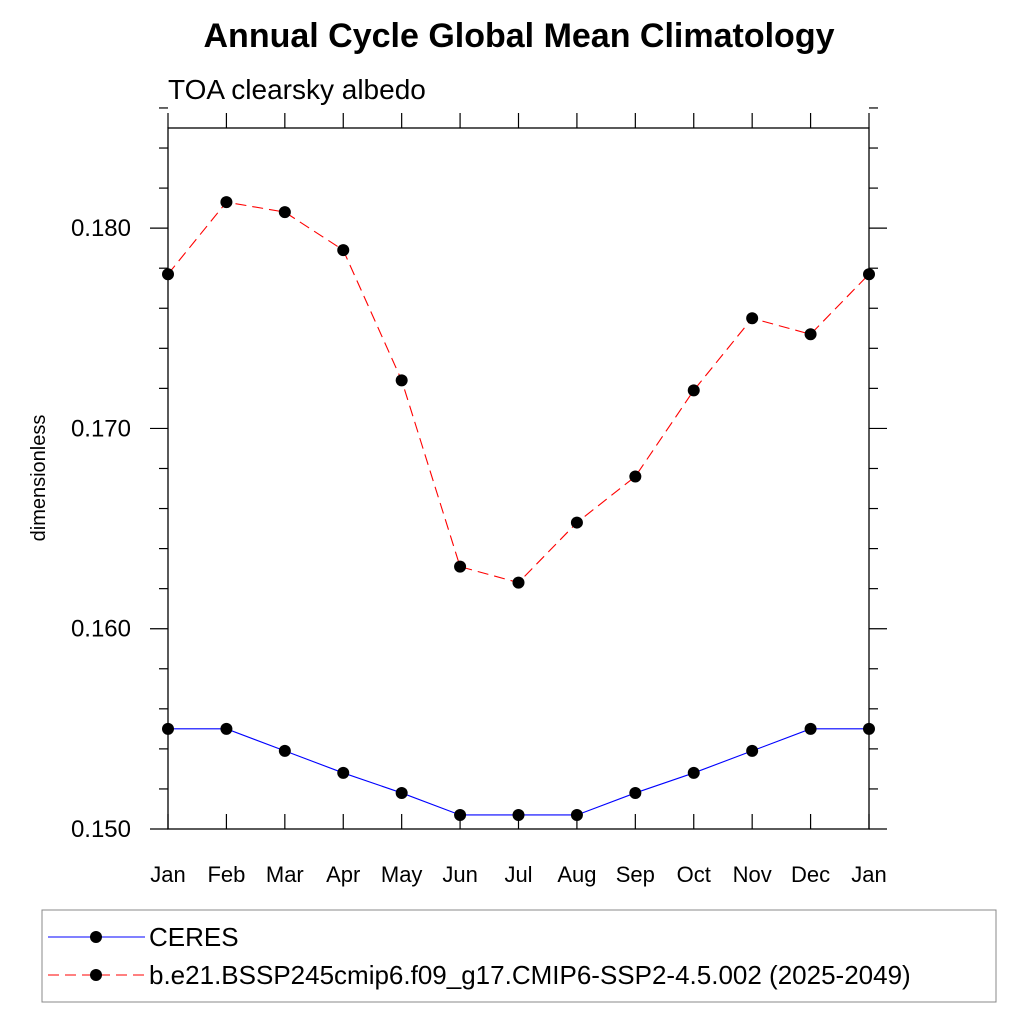 Image resolution: width=1024 pixels, height=1029 pixels. I want to click on x-tick-labels: Jan Feb Mar Apr May Jun Jul Aug Sep Oct Nov Dec Jan, so click(518, 874).